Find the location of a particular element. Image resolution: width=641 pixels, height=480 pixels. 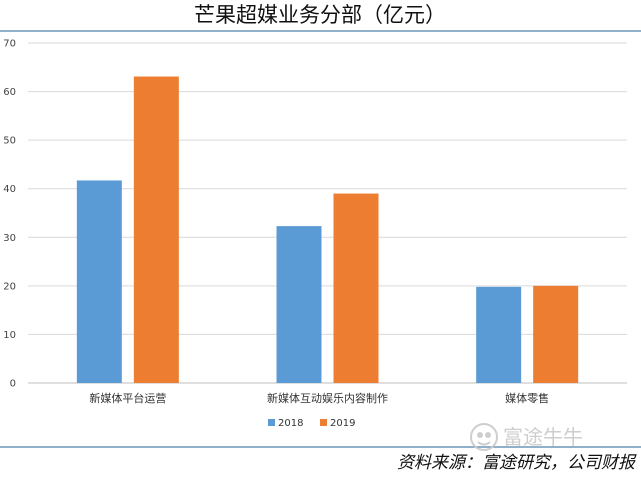

y-axis-ticks: 0 10 20 30 40 50 60 70 is located at coordinates (9, 214).